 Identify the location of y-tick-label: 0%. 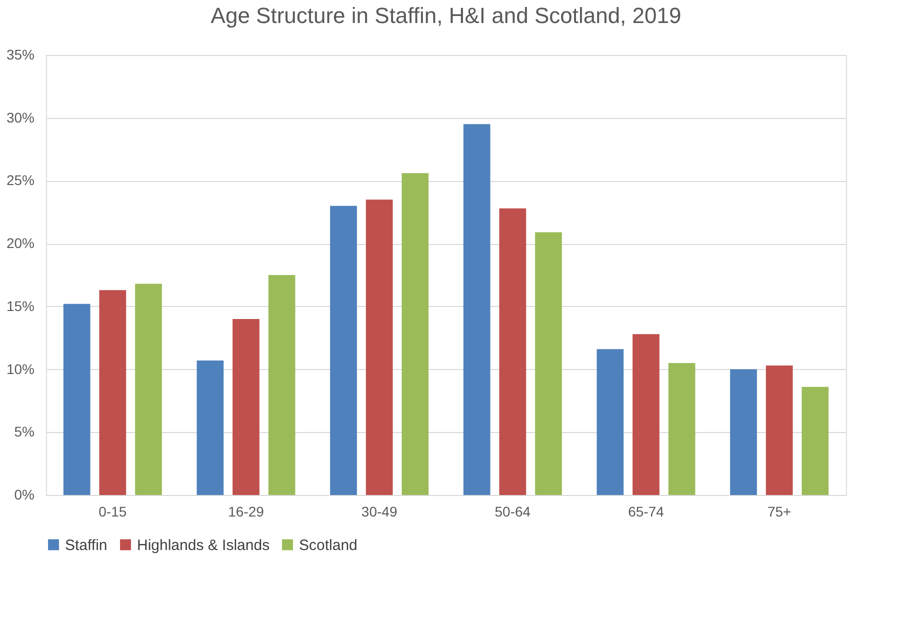
(24, 494).